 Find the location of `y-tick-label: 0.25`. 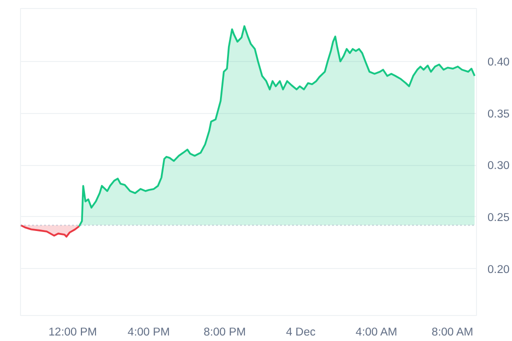

y-tick-label: 0.25 is located at coordinates (499, 218).